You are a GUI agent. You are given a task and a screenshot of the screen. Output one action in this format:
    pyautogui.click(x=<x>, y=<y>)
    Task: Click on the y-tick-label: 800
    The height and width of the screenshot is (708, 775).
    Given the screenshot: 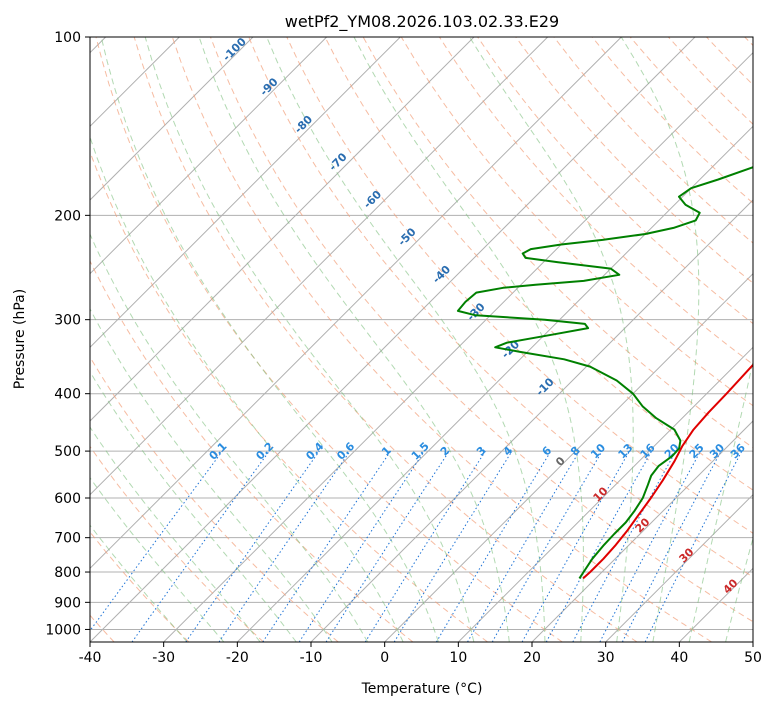 What is the action you would take?
    pyautogui.click(x=67, y=573)
    